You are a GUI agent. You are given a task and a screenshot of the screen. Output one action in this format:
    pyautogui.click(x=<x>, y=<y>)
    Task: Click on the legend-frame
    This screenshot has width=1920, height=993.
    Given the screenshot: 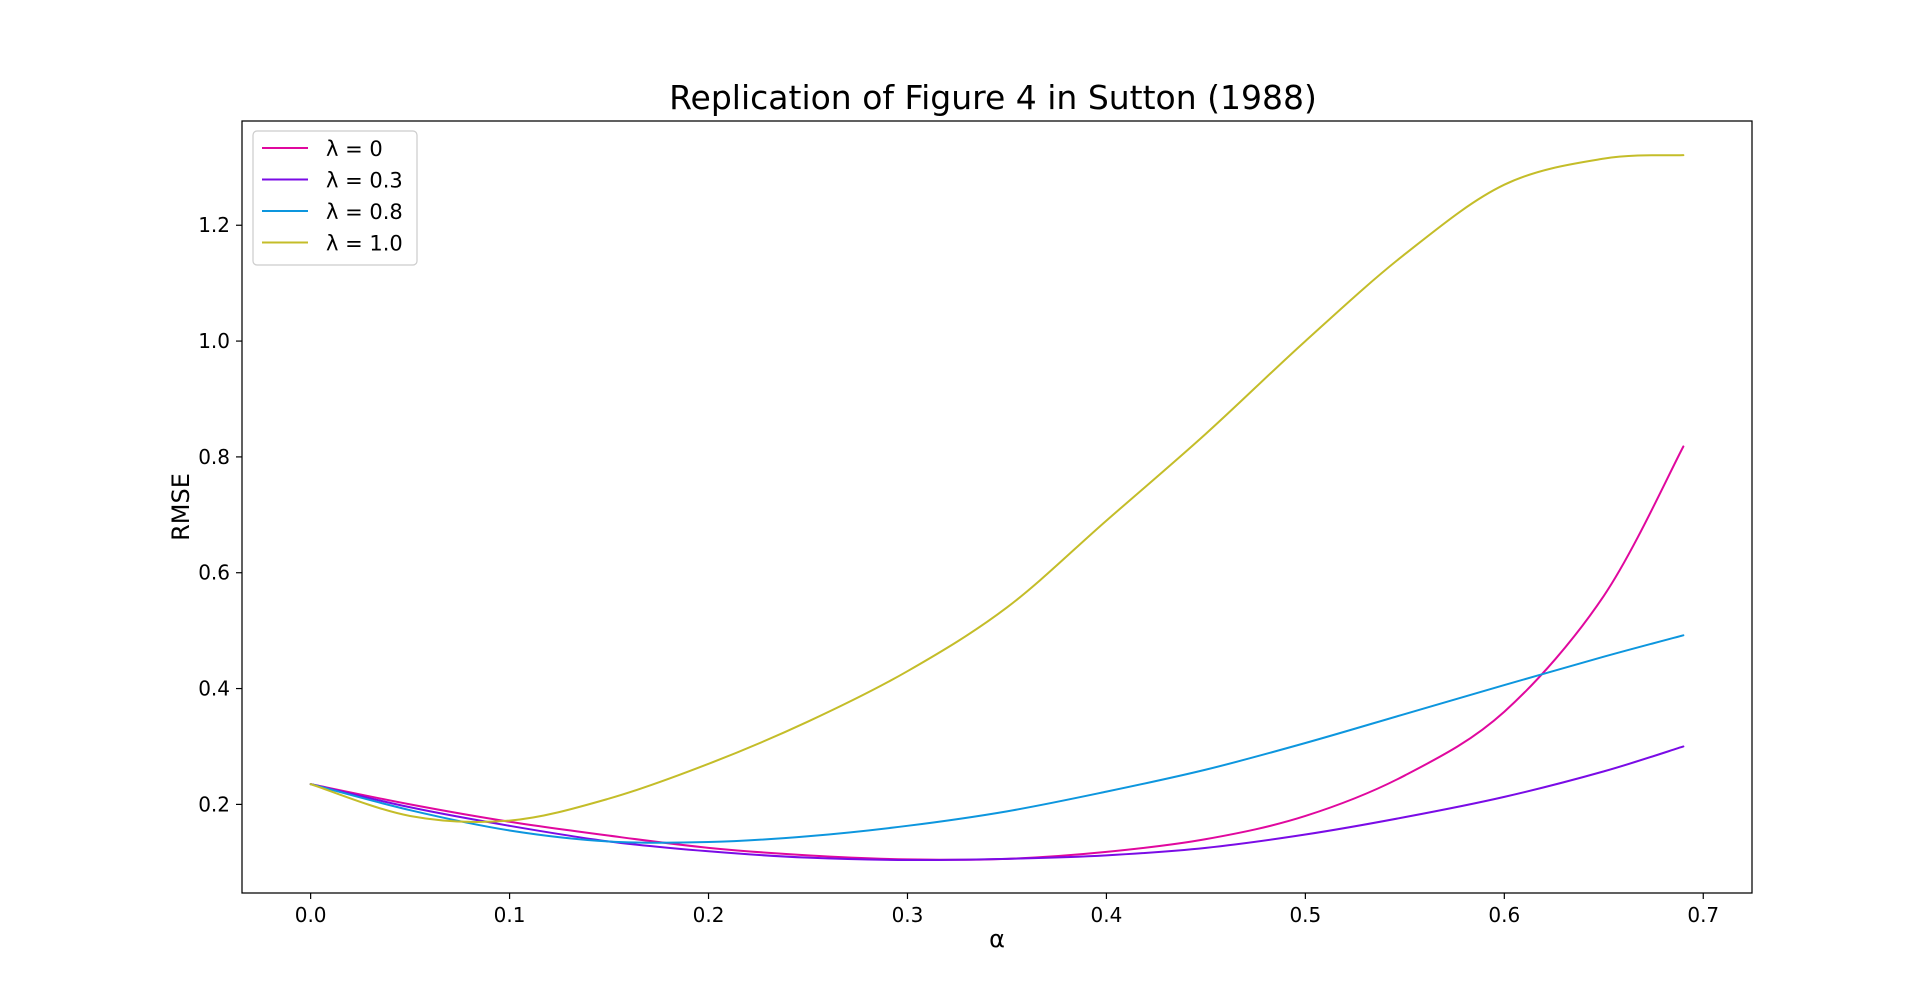 What is the action you would take?
    pyautogui.click(x=335, y=198)
    